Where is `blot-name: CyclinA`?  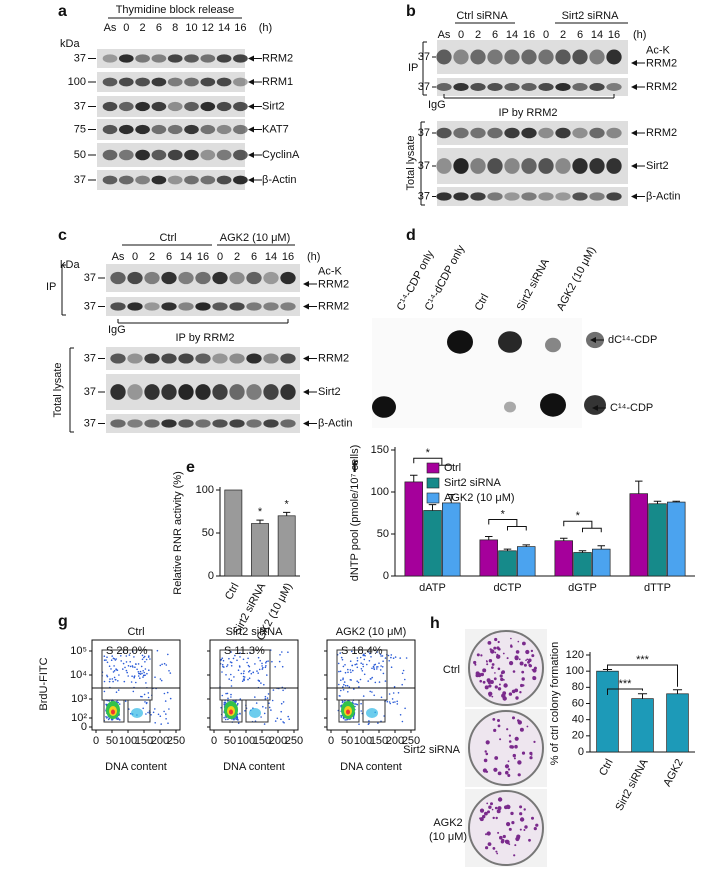 blot-name: CyclinA is located at coordinates (281, 155).